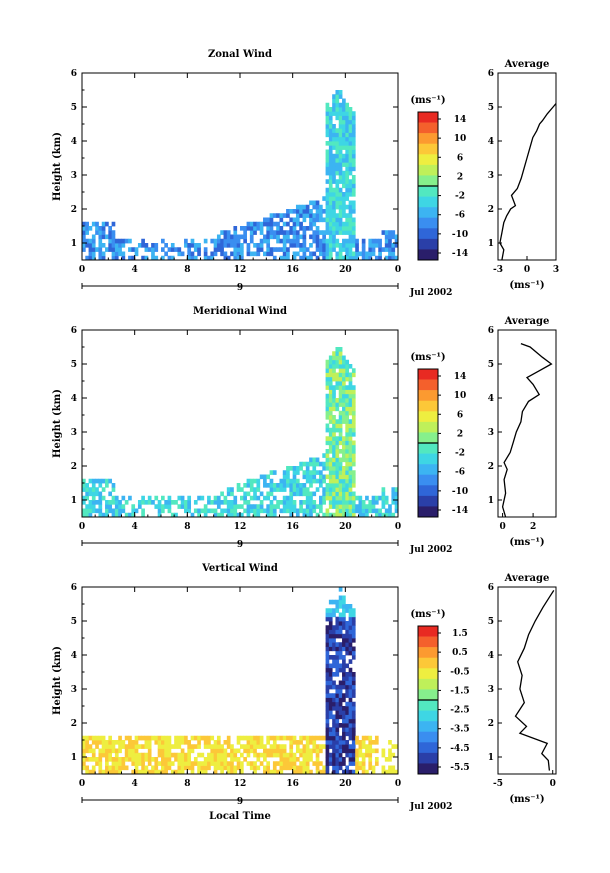  What do you see at coordinates (74, 690) in the screenshot?
I see `y-tick-label: 3` at bounding box center [74, 690].